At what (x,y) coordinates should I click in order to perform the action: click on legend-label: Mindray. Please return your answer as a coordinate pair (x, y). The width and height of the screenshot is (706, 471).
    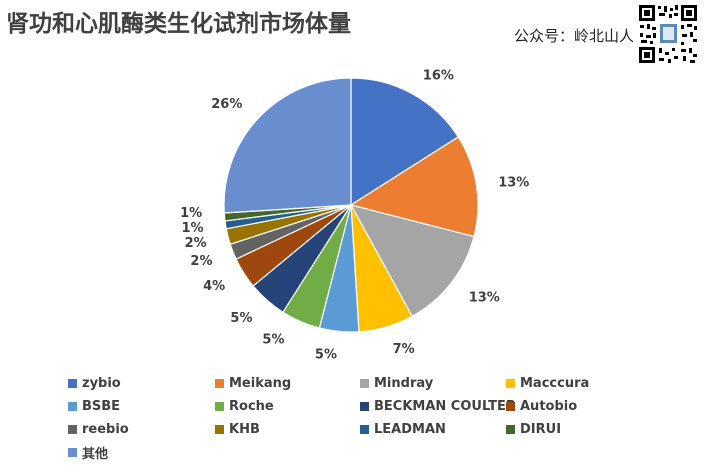
    Looking at the image, I should click on (404, 383).